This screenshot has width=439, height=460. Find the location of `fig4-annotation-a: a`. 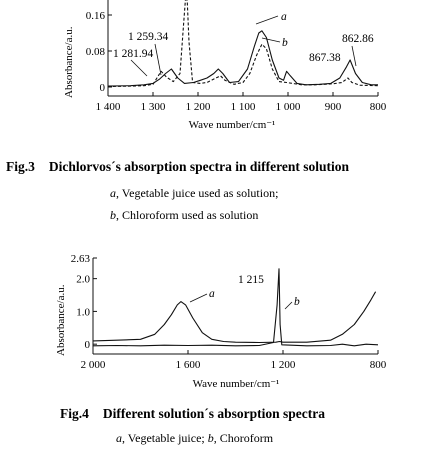

fig4-annotation-a: a is located at coordinates (212, 294).